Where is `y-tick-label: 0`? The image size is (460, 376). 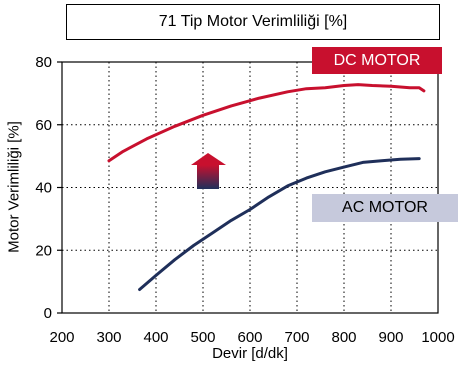 y-tick-label: 0 is located at coordinates (48, 313).